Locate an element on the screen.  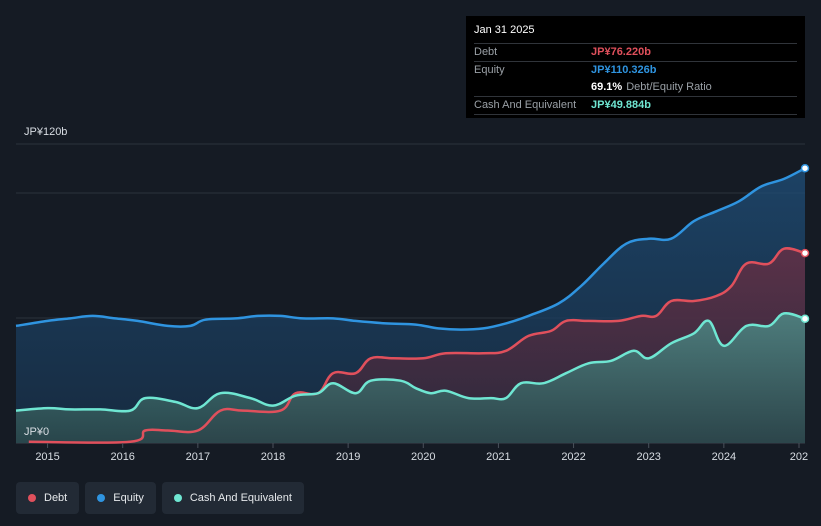
tooltip-ratio-row: 69.1% Debt/Equity Ratio is located at coordinates (635, 88).